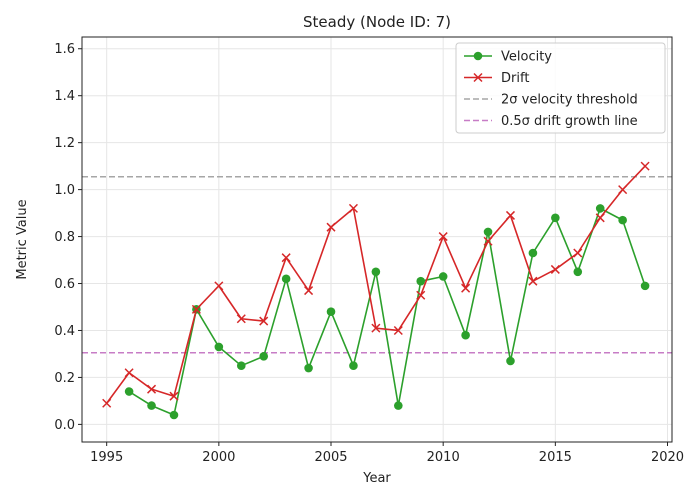 The height and width of the screenshot is (500, 700). I want to click on y-tick-label: 0.0, so click(64, 425).